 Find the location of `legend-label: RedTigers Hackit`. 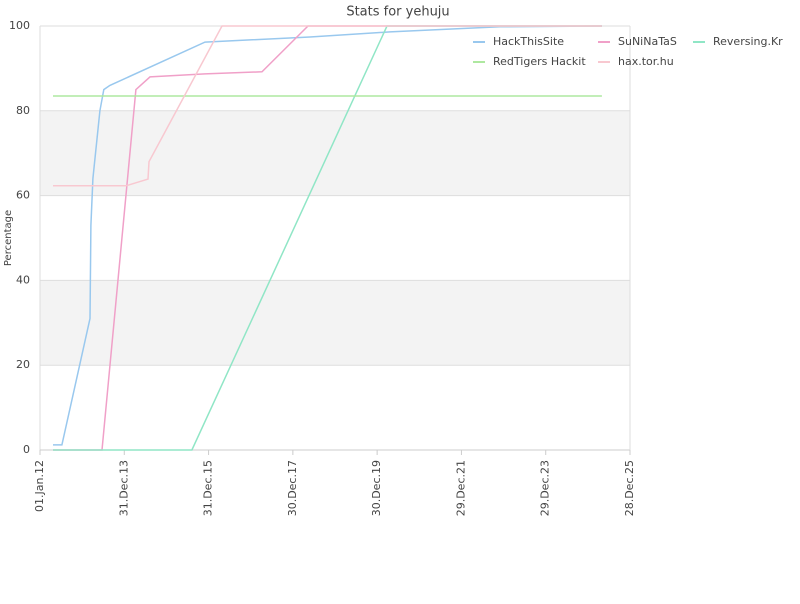

legend-label: RedTigers Hackit is located at coordinates (539, 61).